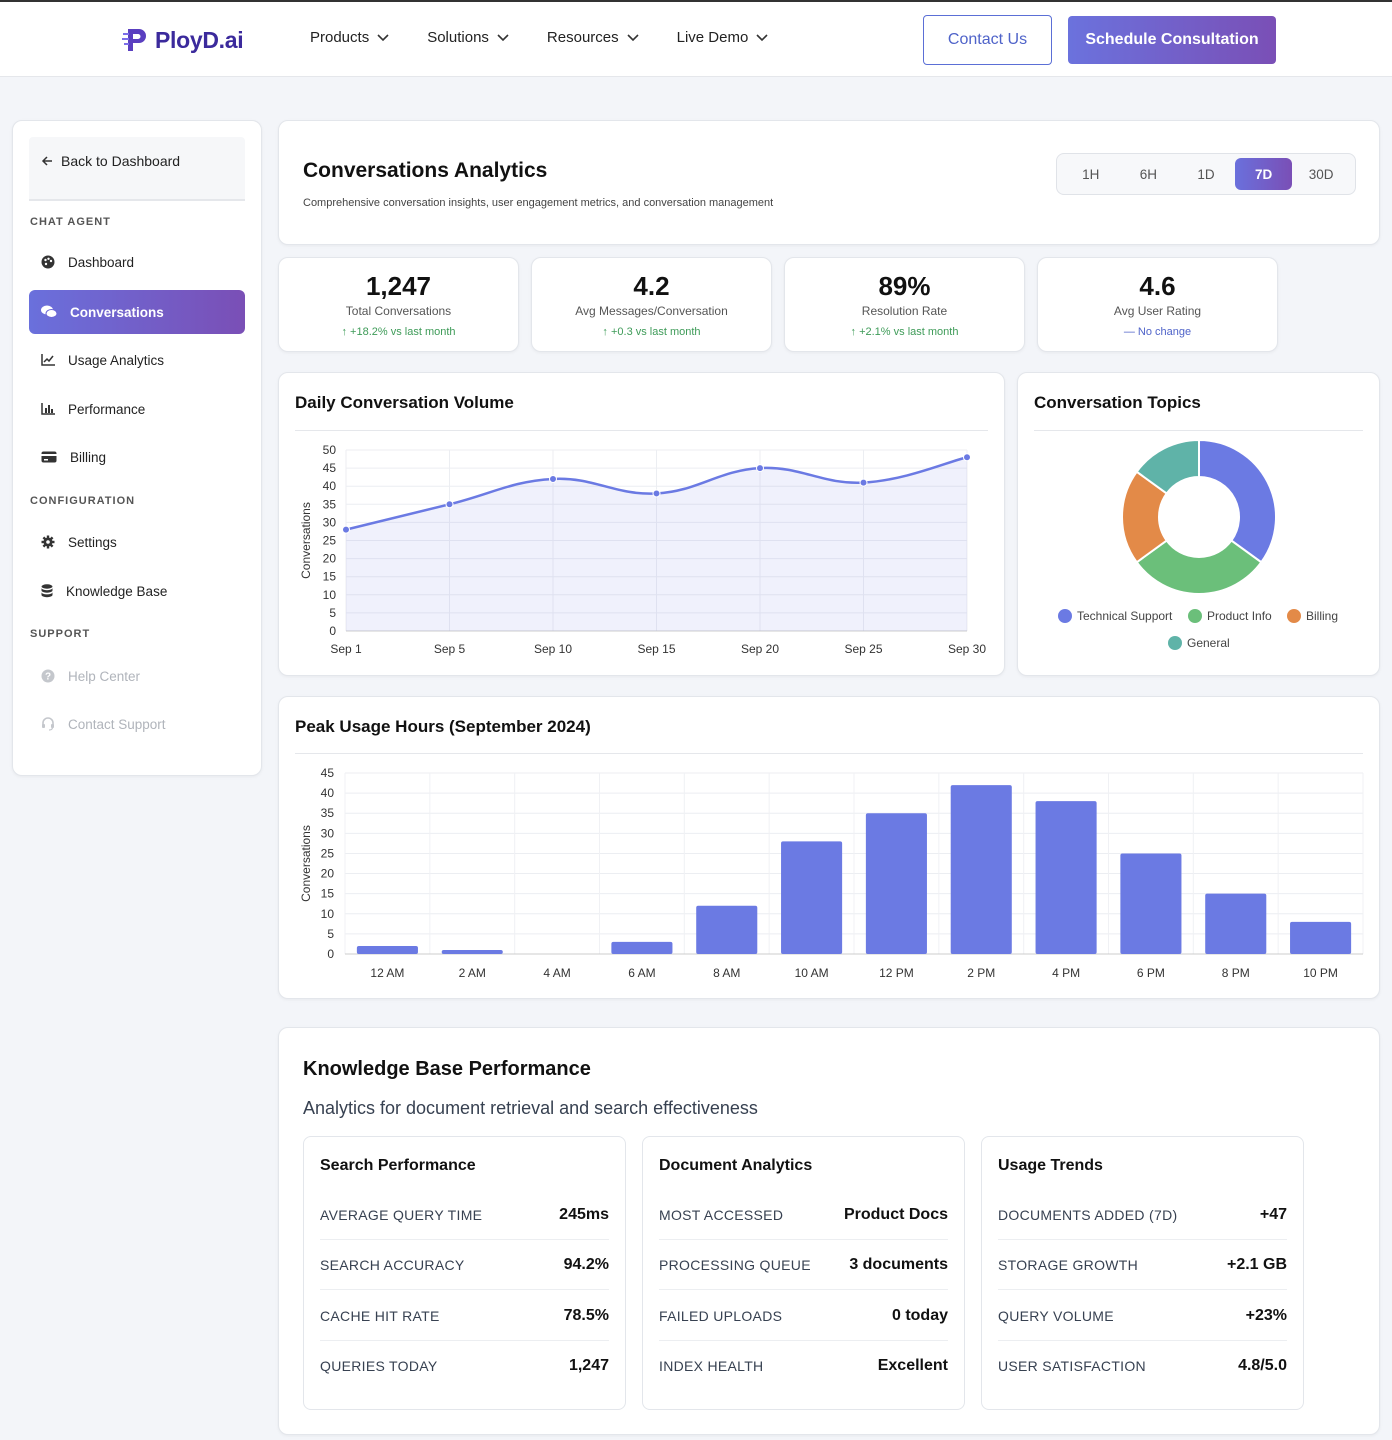 This screenshot has width=1392, height=1440. Describe the element at coordinates (1263, 174) in the screenshot. I see `range-7d: 7D` at that location.